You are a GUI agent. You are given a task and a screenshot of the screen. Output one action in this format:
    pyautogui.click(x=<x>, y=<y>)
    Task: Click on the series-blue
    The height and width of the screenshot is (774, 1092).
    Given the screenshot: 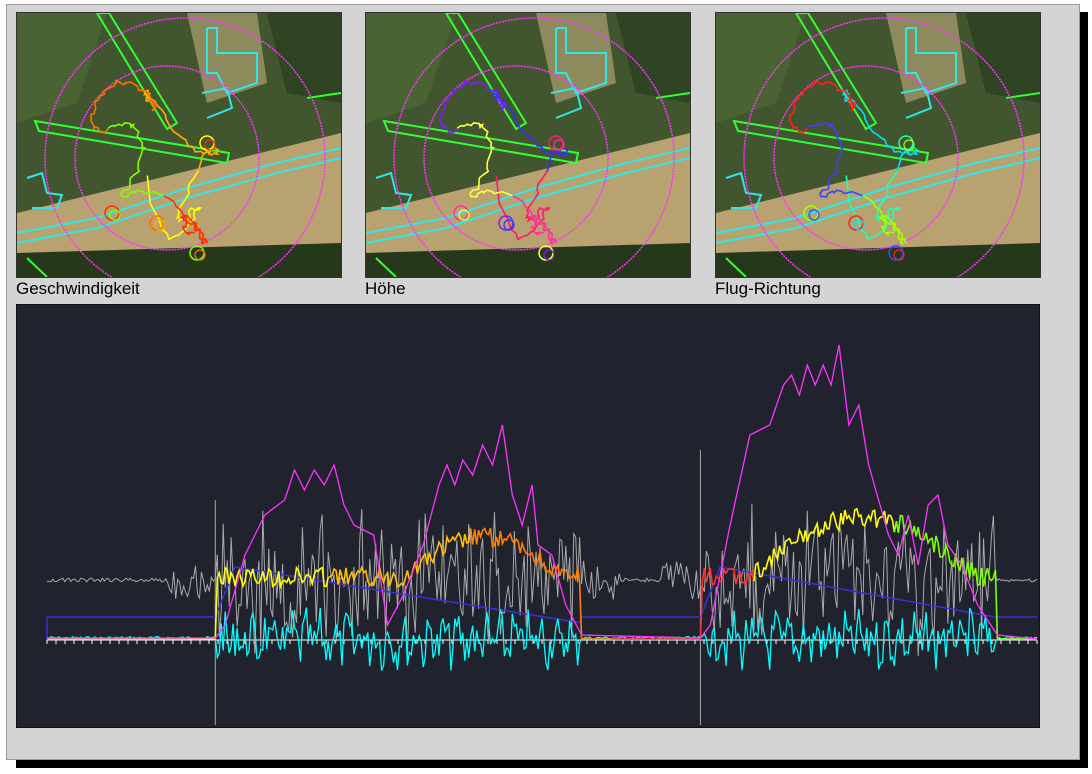 What is the action you would take?
    pyautogui.click(x=542, y=595)
    